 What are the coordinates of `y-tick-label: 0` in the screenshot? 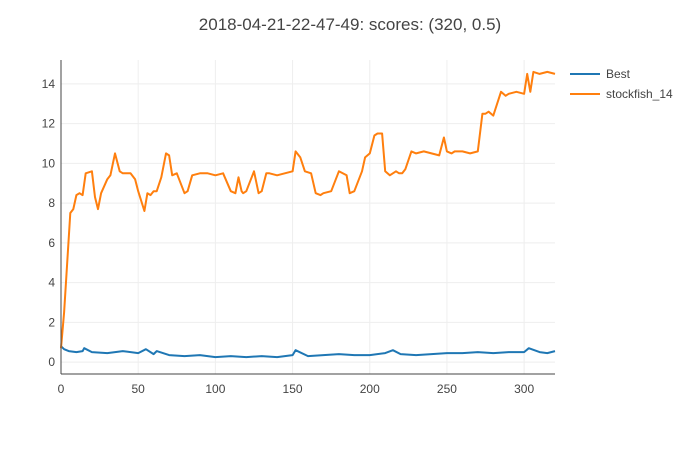 It's located at (51, 362).